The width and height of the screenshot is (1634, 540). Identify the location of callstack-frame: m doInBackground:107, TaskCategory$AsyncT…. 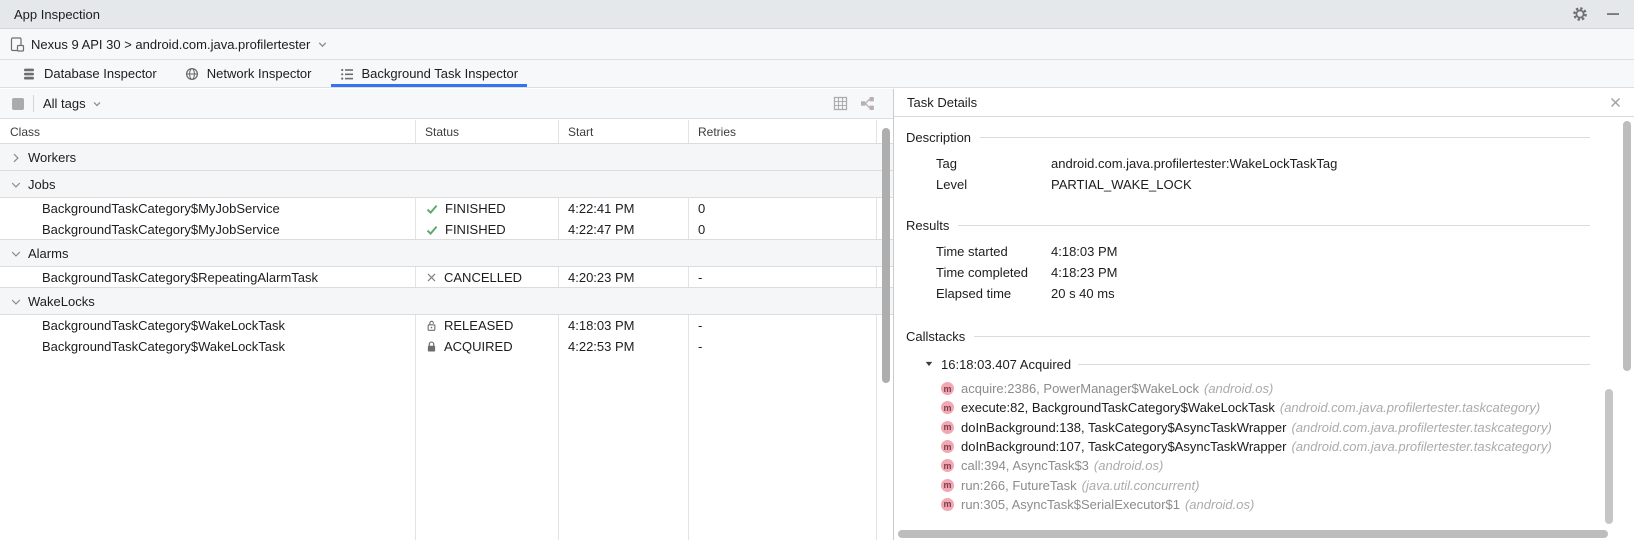
(1265, 446).